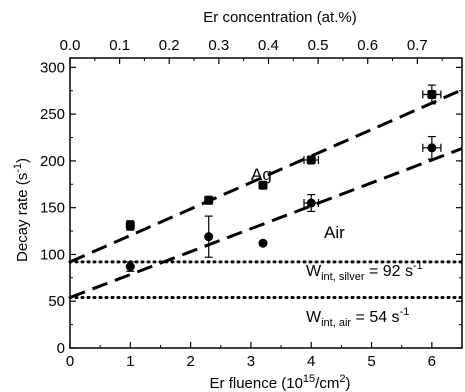 This screenshot has height=392, width=465. I want to click on x-tick-label: 5, so click(371, 361).